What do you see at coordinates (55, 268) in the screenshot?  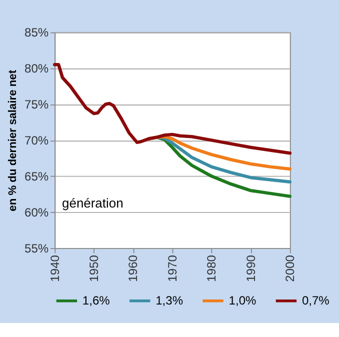 I see `x-tick-label: 1940` at bounding box center [55, 268].